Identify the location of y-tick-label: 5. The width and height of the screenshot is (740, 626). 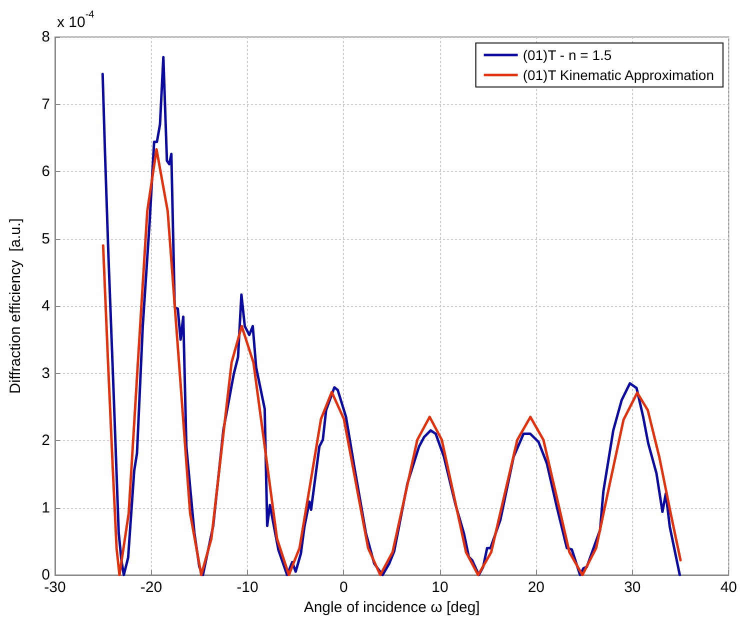
(46, 239).